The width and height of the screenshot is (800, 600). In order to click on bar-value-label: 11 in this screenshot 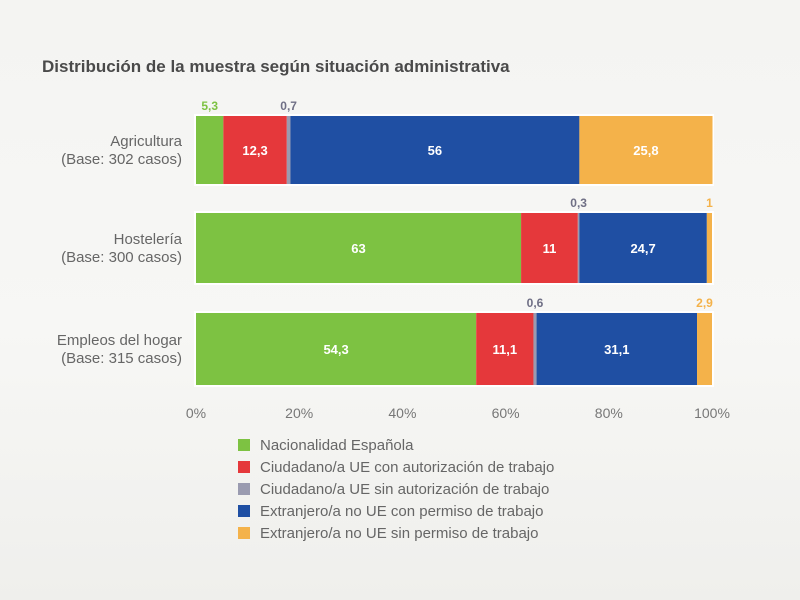, I will do `click(550, 248)`.